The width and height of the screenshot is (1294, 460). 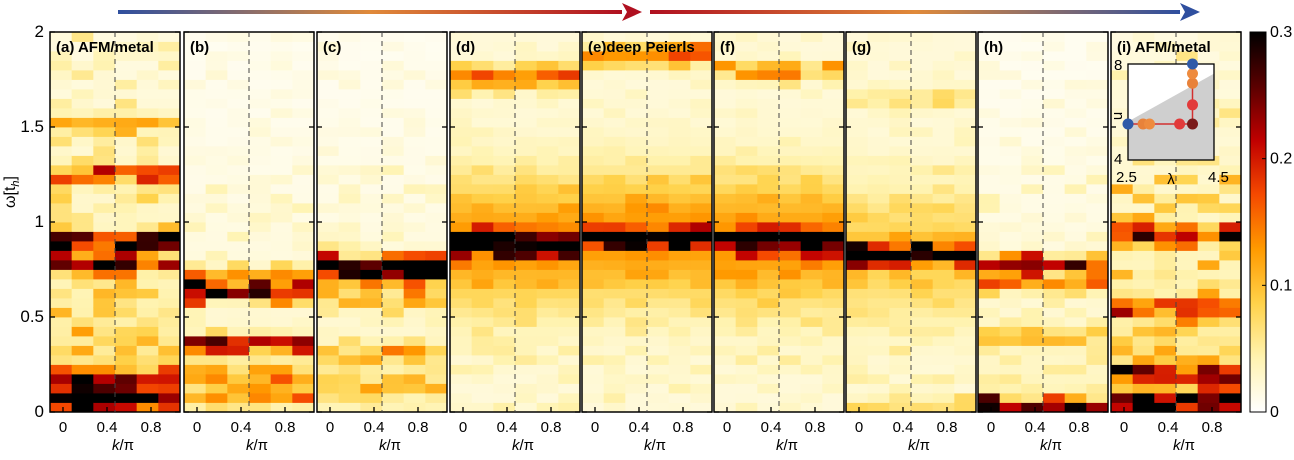 I want to click on y-tick-label: 0.5, so click(x=32, y=316).